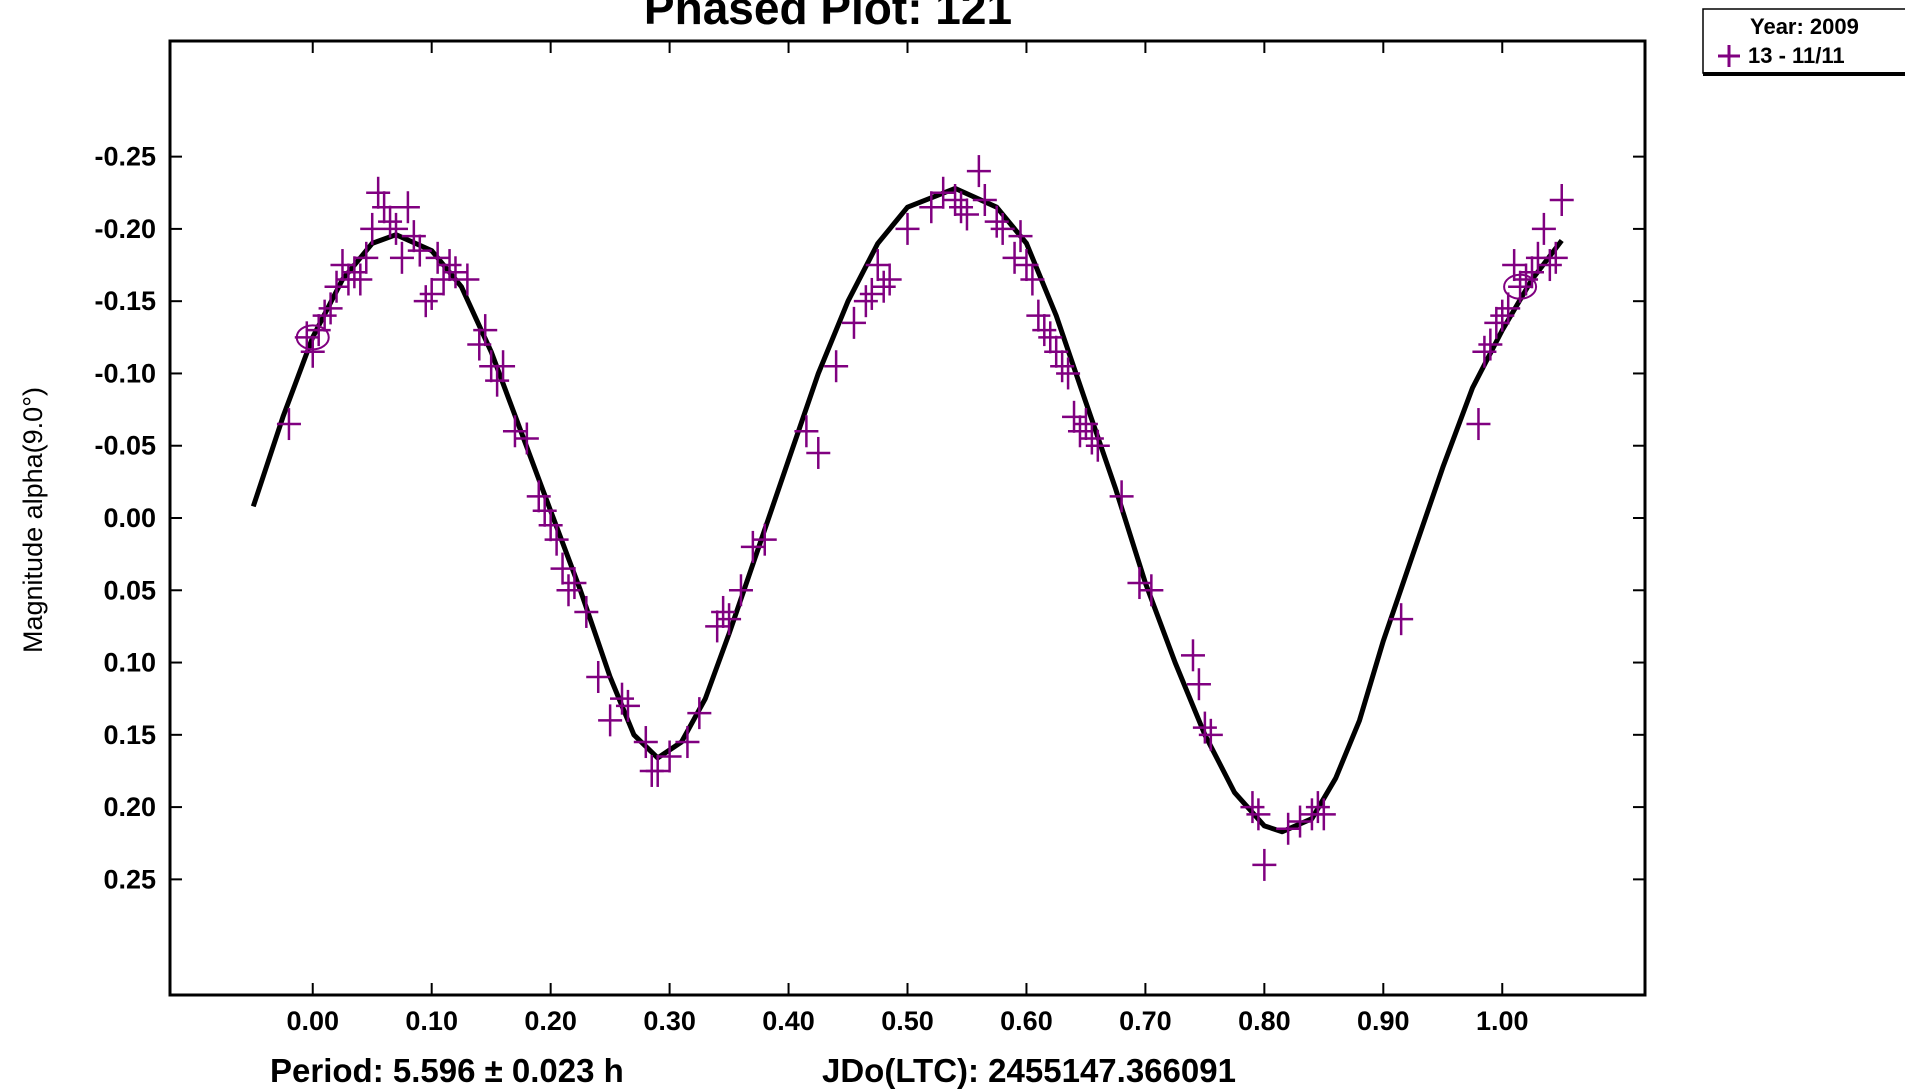  I want to click on legend-box, so click(1803, 41).